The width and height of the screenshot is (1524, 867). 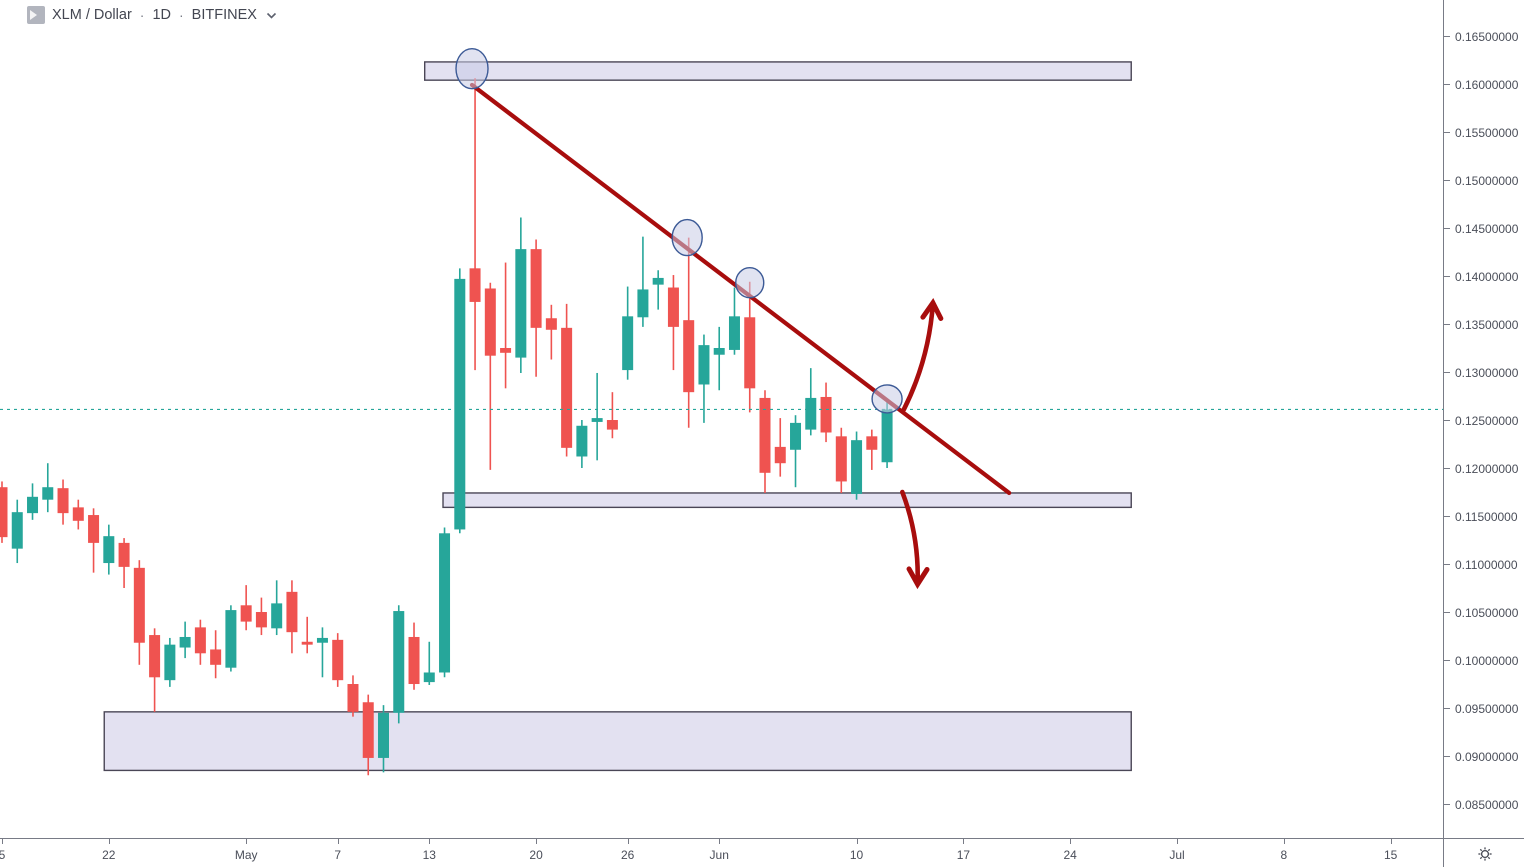 What do you see at coordinates (1486, 516) in the screenshot?
I see `price-axis-label: 0.11500000` at bounding box center [1486, 516].